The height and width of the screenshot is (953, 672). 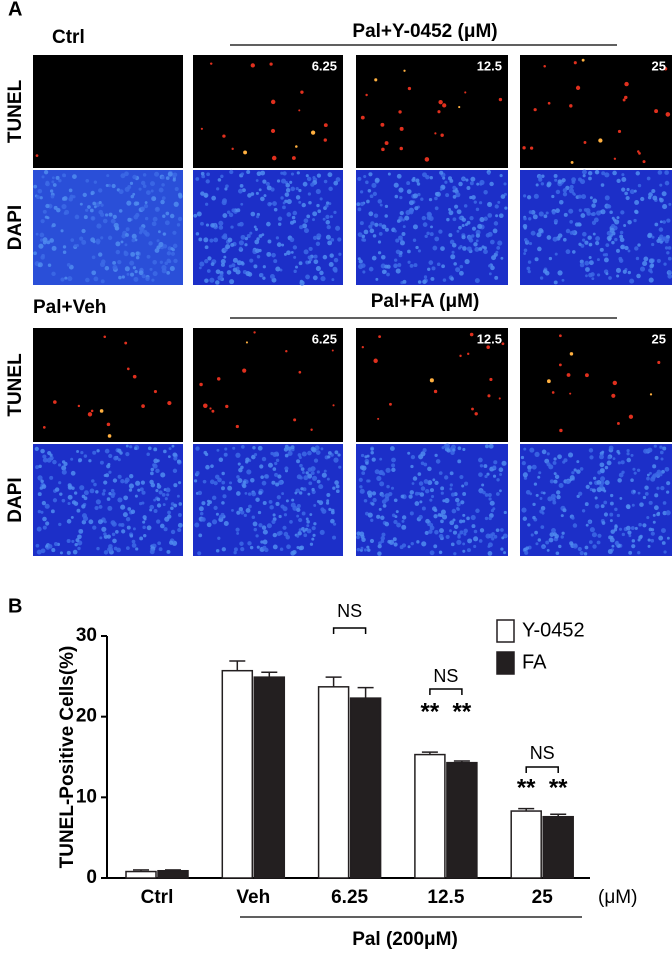 I want to click on panel-label: B, so click(x=15, y=606).